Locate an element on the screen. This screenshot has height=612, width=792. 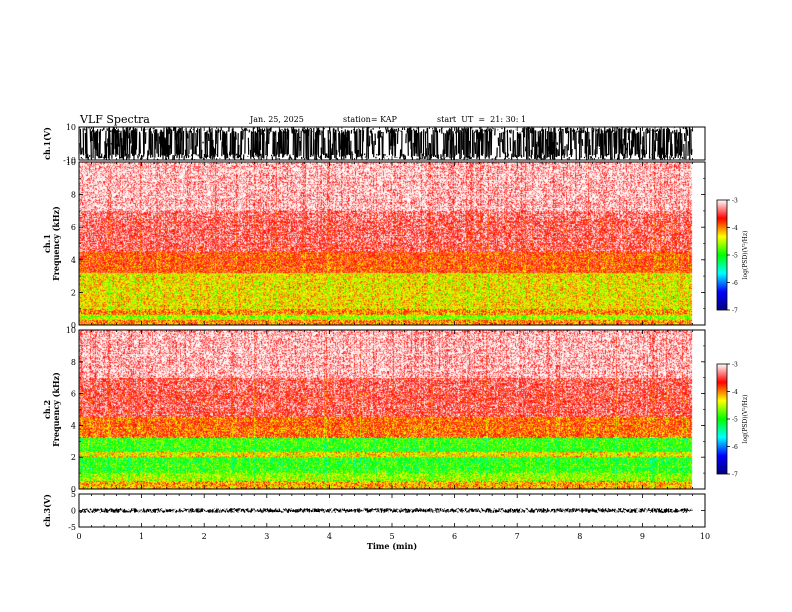
x-tick-label: 4 is located at coordinates (329, 536).